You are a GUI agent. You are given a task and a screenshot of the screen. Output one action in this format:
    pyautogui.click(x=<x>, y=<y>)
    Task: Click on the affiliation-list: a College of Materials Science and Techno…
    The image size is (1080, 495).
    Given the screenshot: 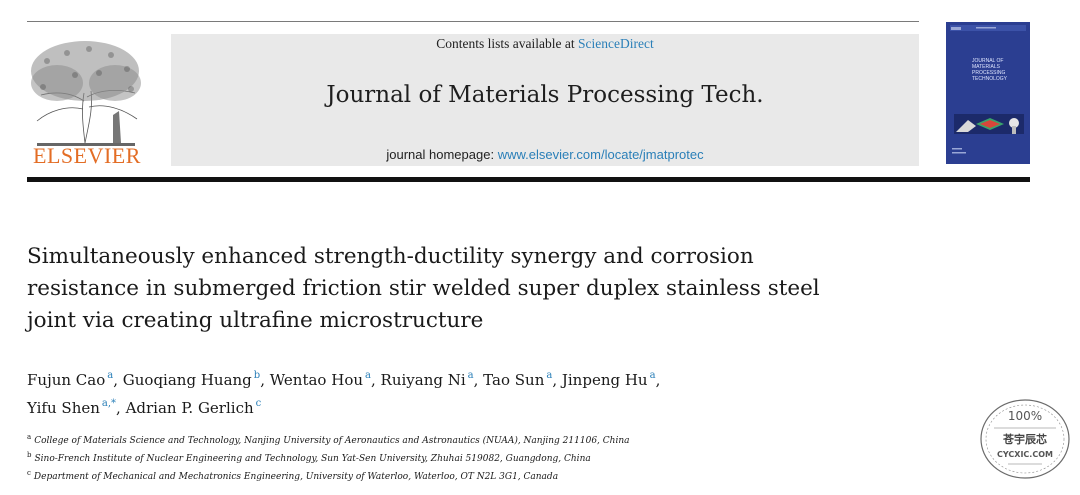 What is the action you would take?
    pyautogui.click(x=477, y=457)
    